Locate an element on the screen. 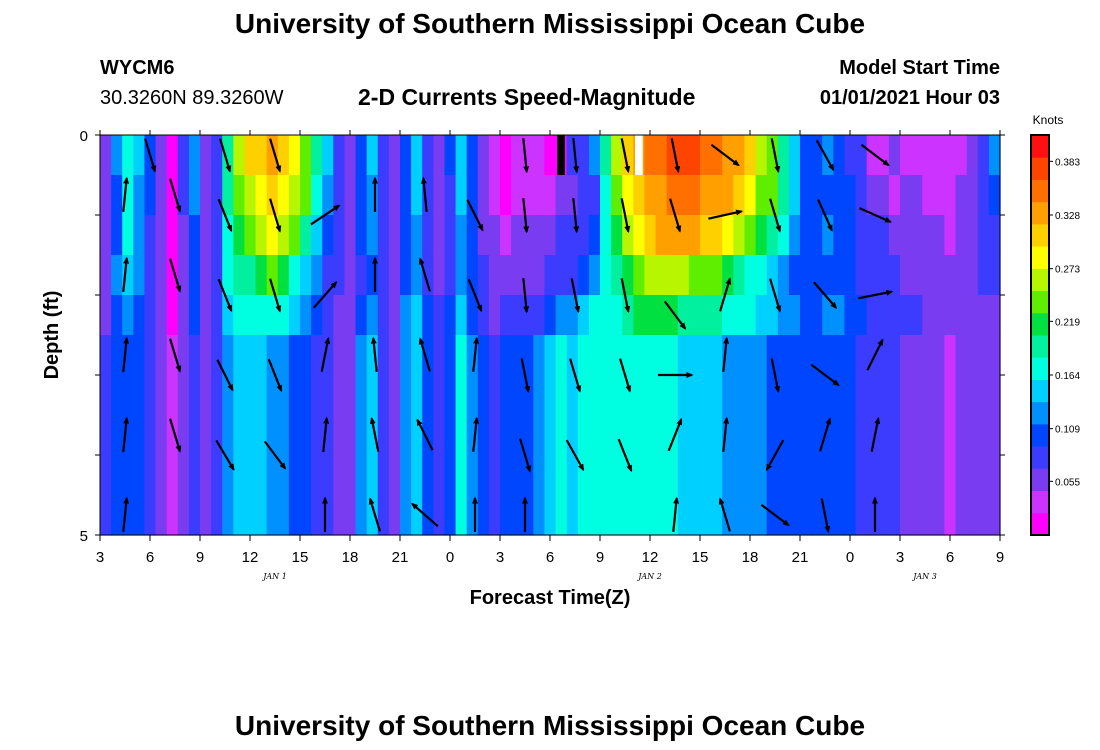 The width and height of the screenshot is (1100, 750). x-tick-label: 12 is located at coordinates (650, 557).